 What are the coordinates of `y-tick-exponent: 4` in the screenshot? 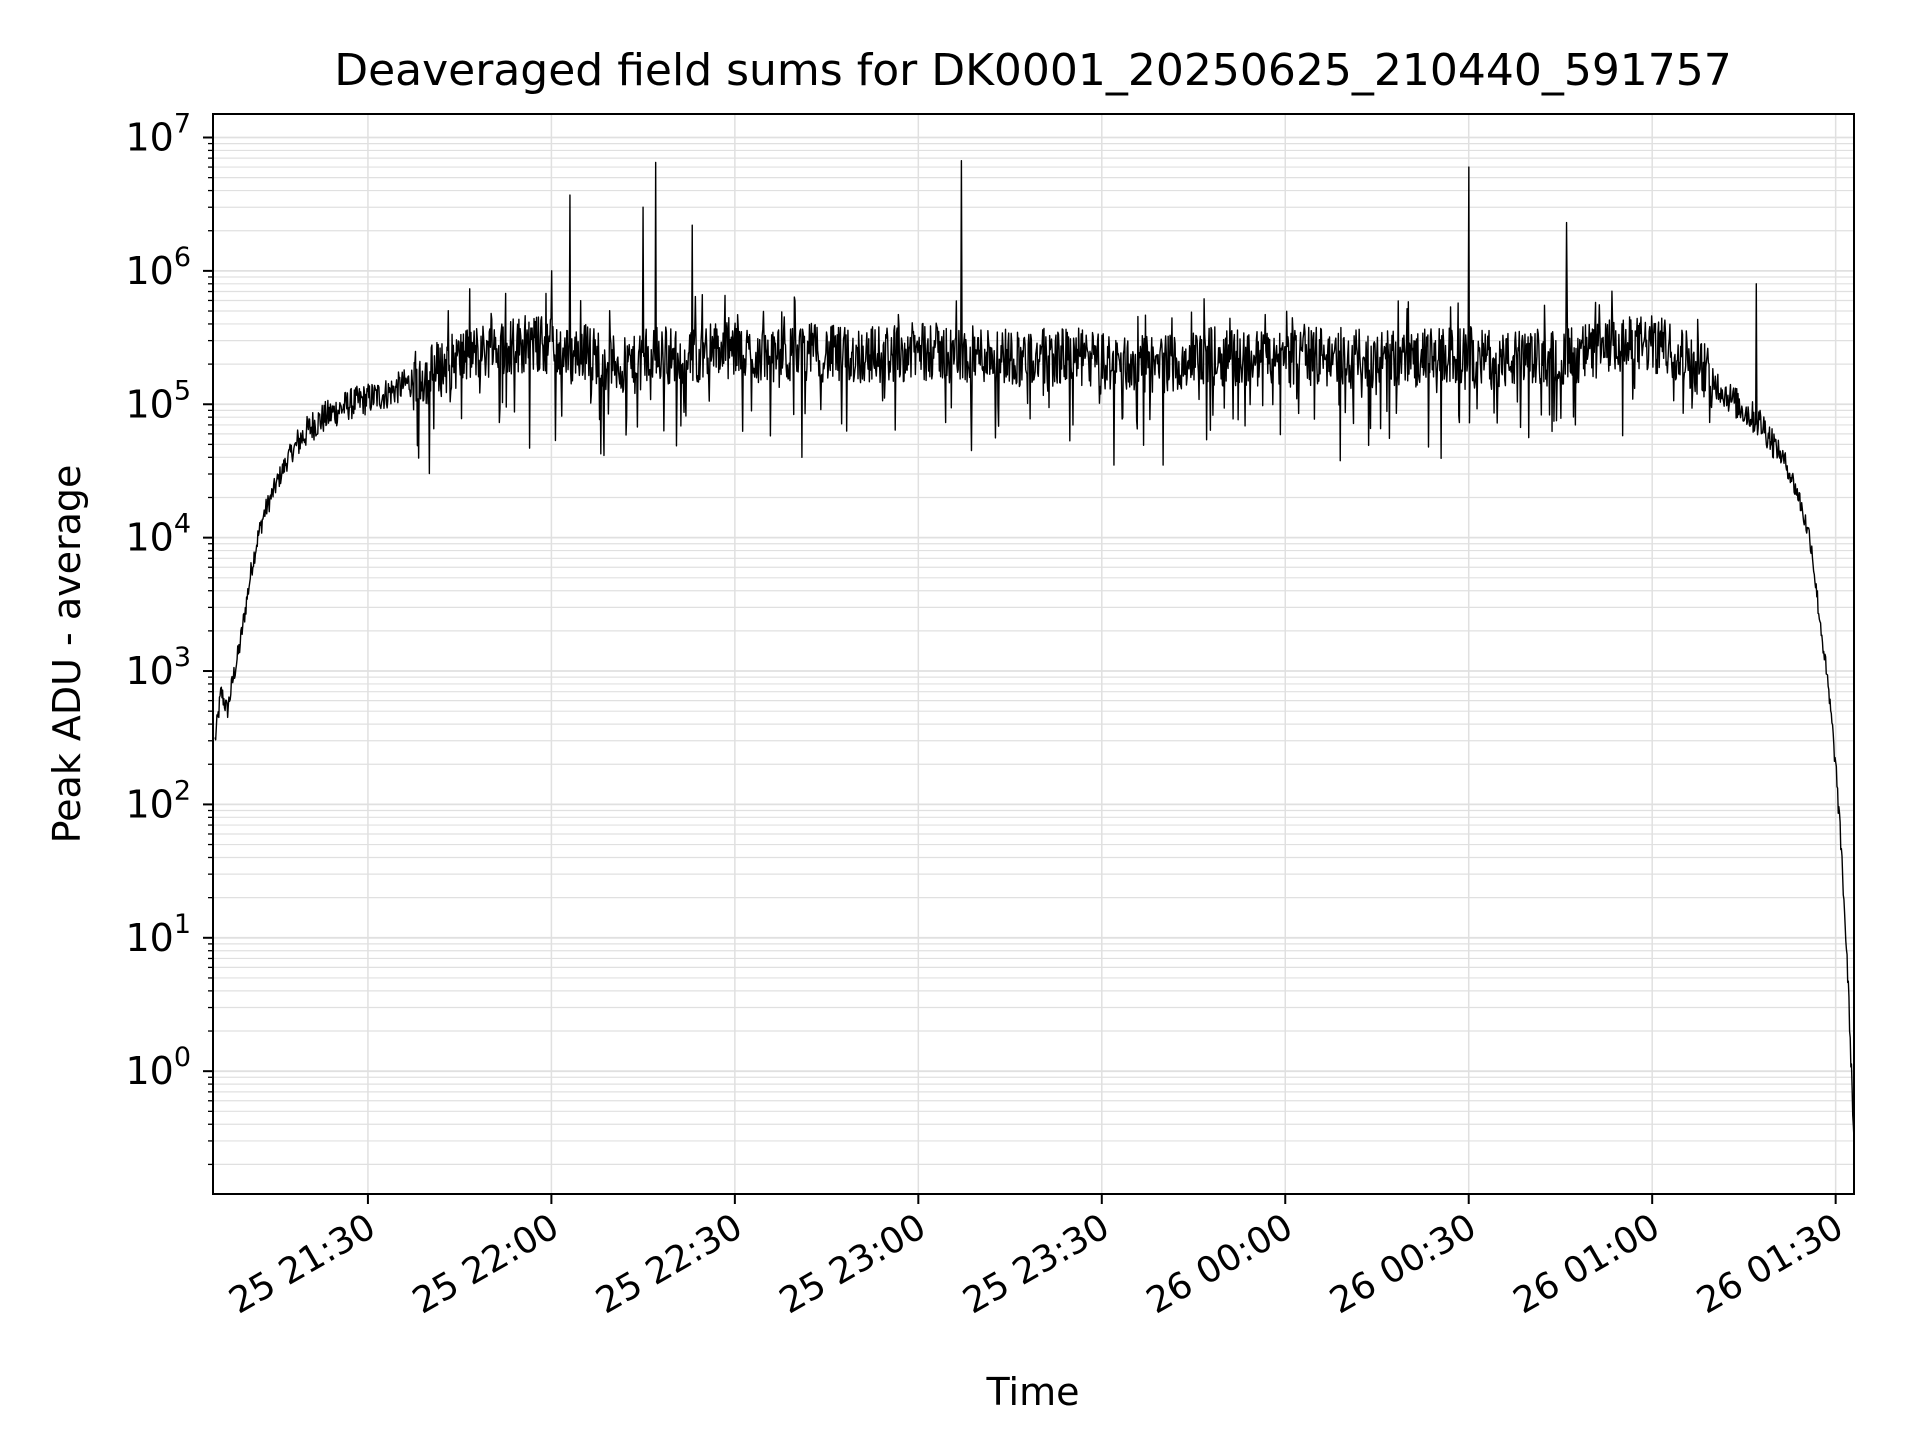 It's located at (182, 524).